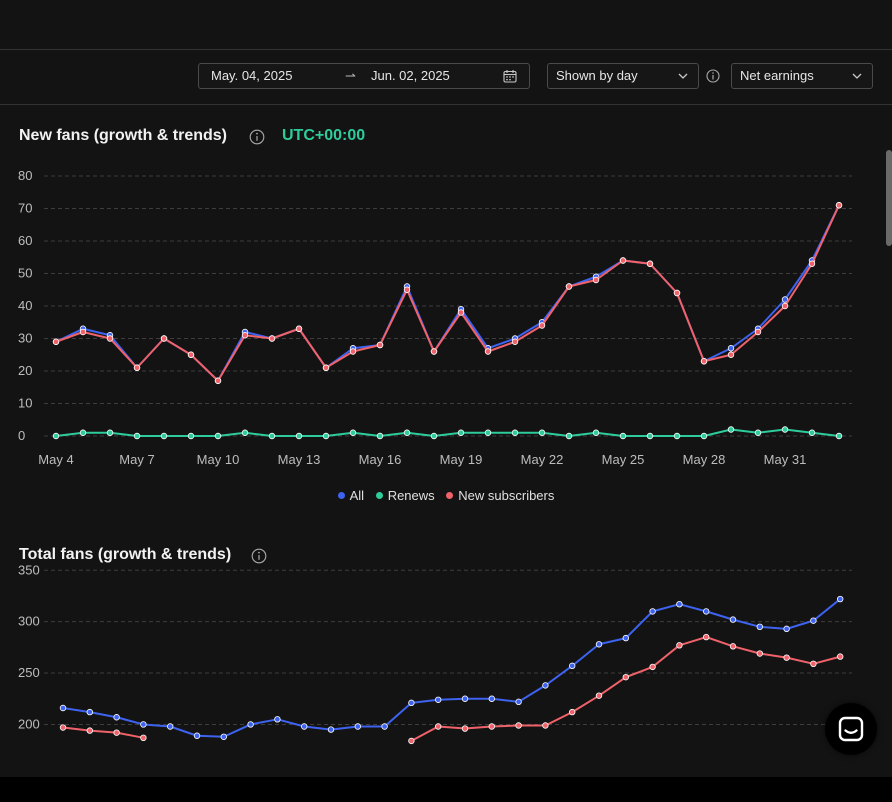  Describe the element at coordinates (506, 495) in the screenshot. I see `legend-label: New subscribers` at that location.